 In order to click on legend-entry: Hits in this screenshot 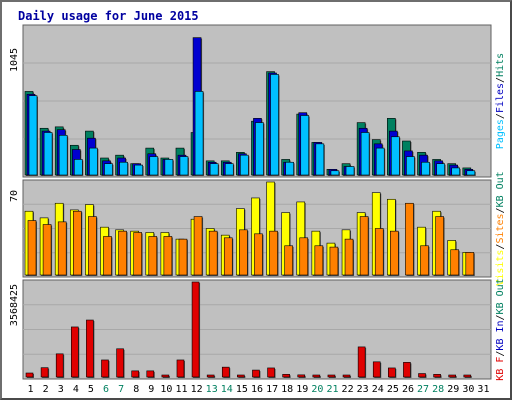, I will do `click(500, 65)`.